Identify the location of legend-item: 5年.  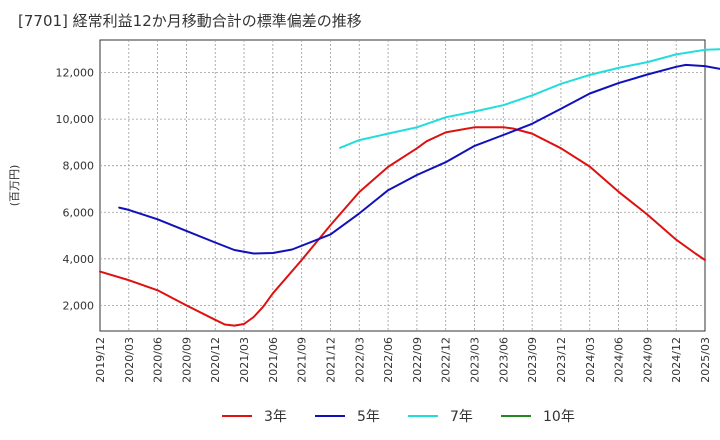
(347, 416).